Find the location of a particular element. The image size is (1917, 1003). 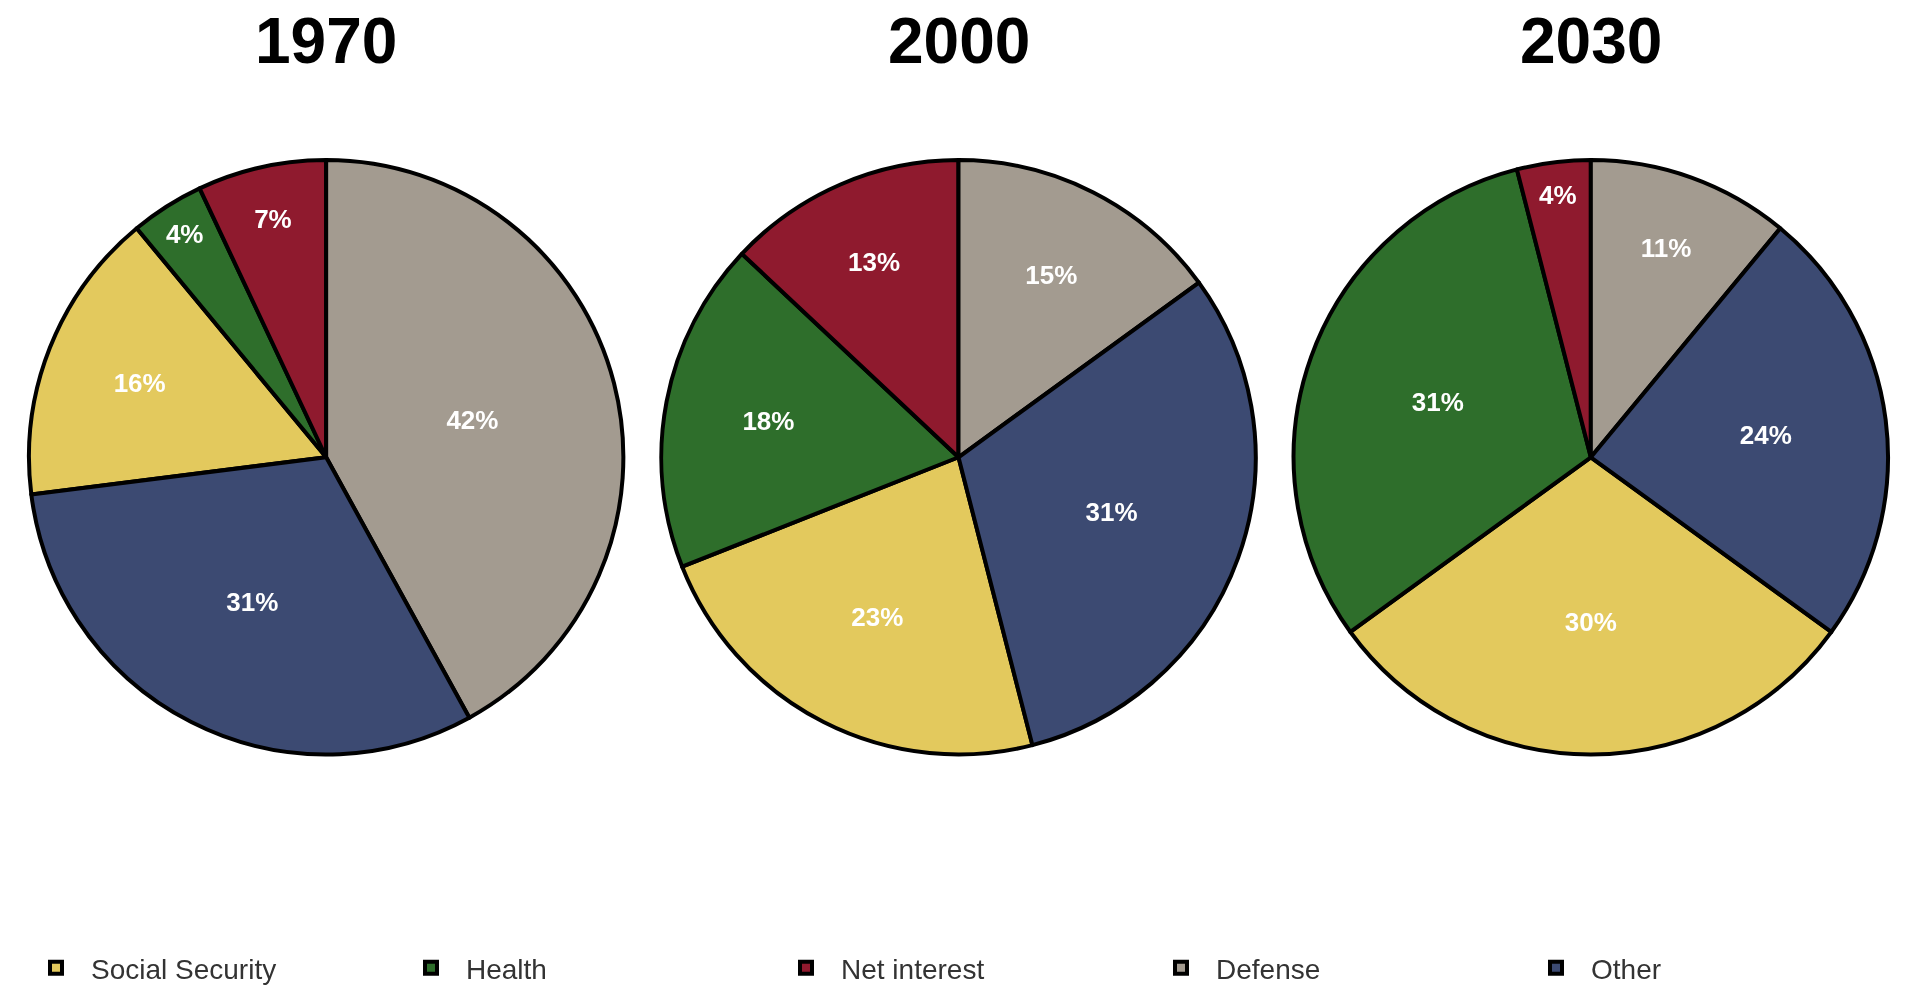

data-label: 7% is located at coordinates (273, 219).